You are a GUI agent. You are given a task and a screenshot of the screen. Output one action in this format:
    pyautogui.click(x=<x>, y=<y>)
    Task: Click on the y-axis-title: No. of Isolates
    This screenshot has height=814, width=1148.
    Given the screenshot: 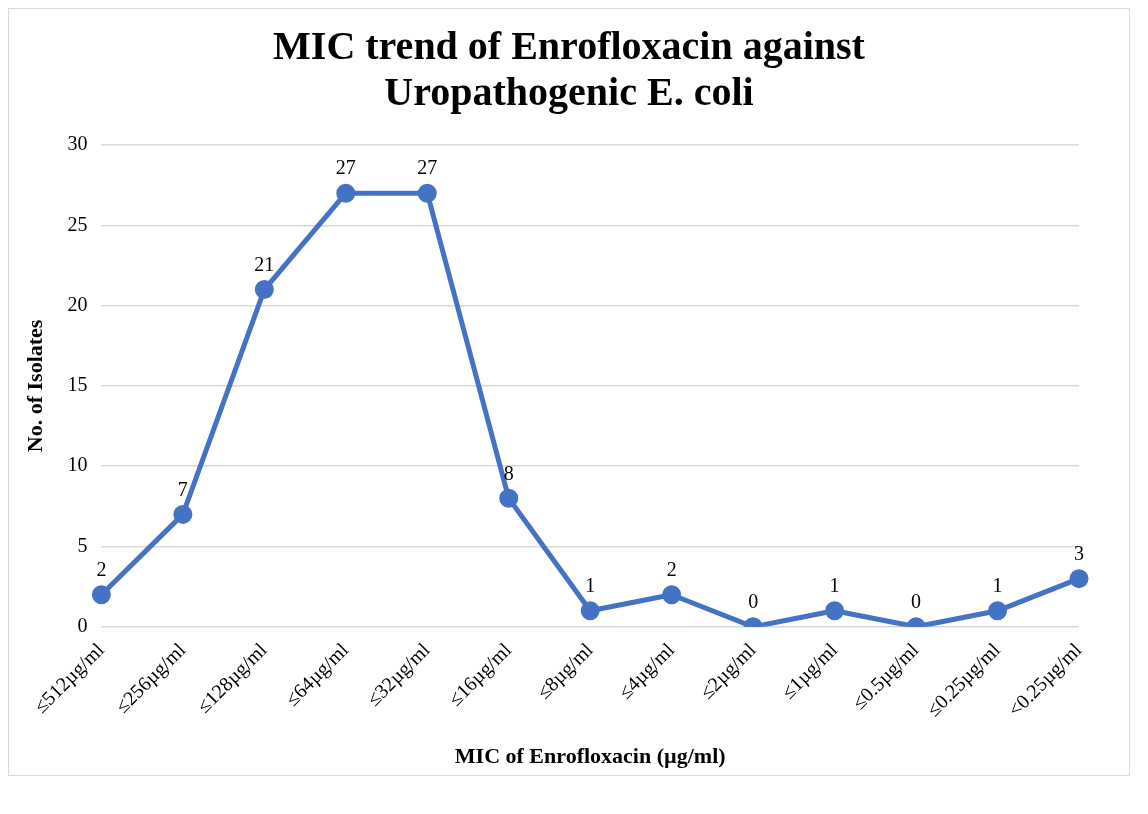 What is the action you would take?
    pyautogui.click(x=34, y=386)
    